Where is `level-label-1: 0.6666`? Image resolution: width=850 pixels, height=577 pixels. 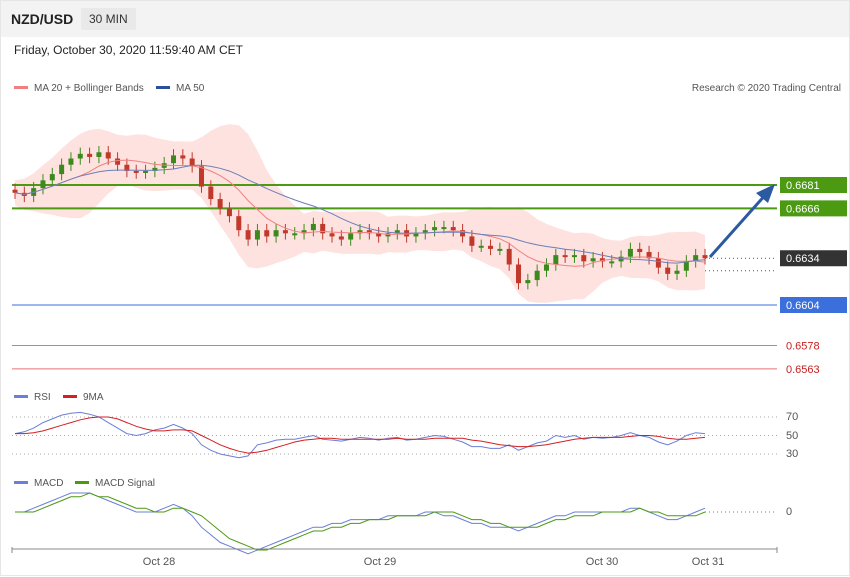 level-label-1: 0.6666 is located at coordinates (803, 209).